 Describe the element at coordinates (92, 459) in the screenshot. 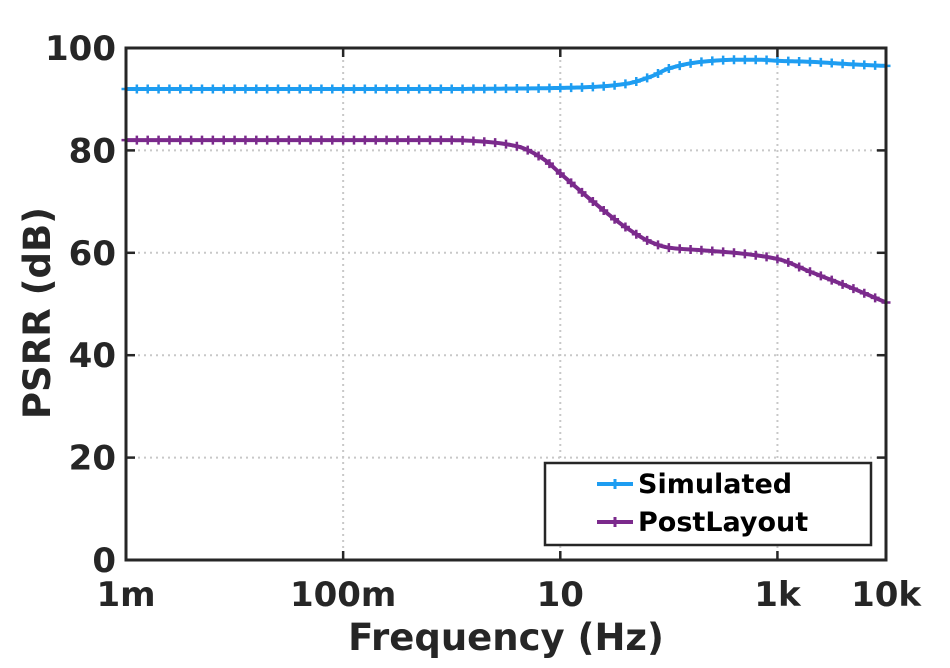

I see `y-tick-label: 20` at that location.